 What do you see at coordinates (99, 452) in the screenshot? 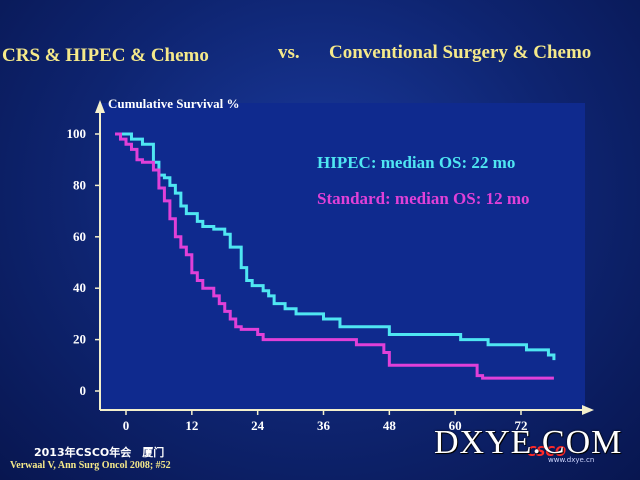
I see `event-caption: 2013年CSCO年会 厦门` at bounding box center [99, 452].